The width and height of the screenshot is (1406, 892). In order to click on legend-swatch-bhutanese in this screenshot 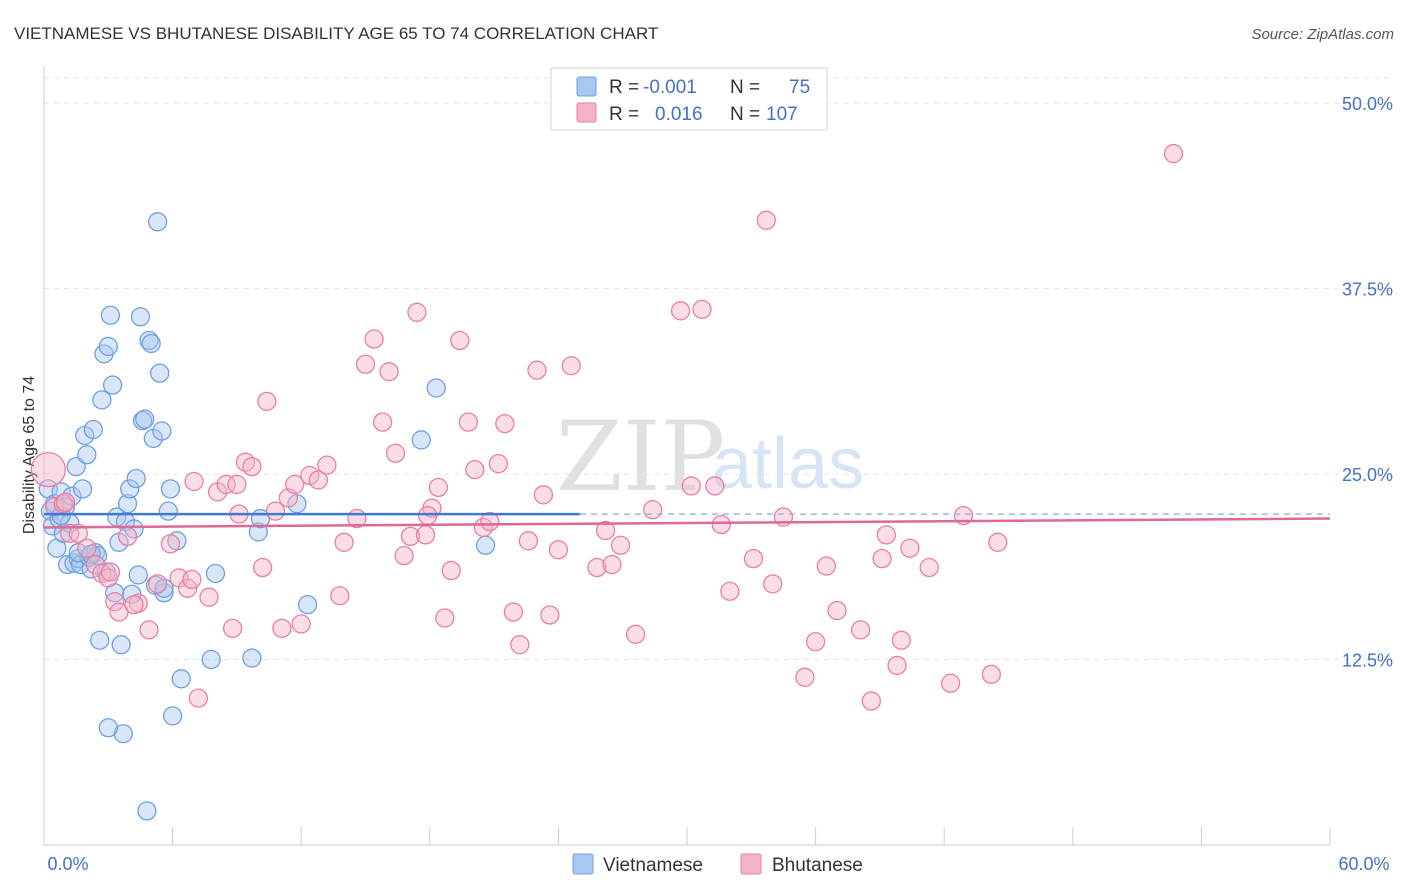, I will do `click(586, 112)`.